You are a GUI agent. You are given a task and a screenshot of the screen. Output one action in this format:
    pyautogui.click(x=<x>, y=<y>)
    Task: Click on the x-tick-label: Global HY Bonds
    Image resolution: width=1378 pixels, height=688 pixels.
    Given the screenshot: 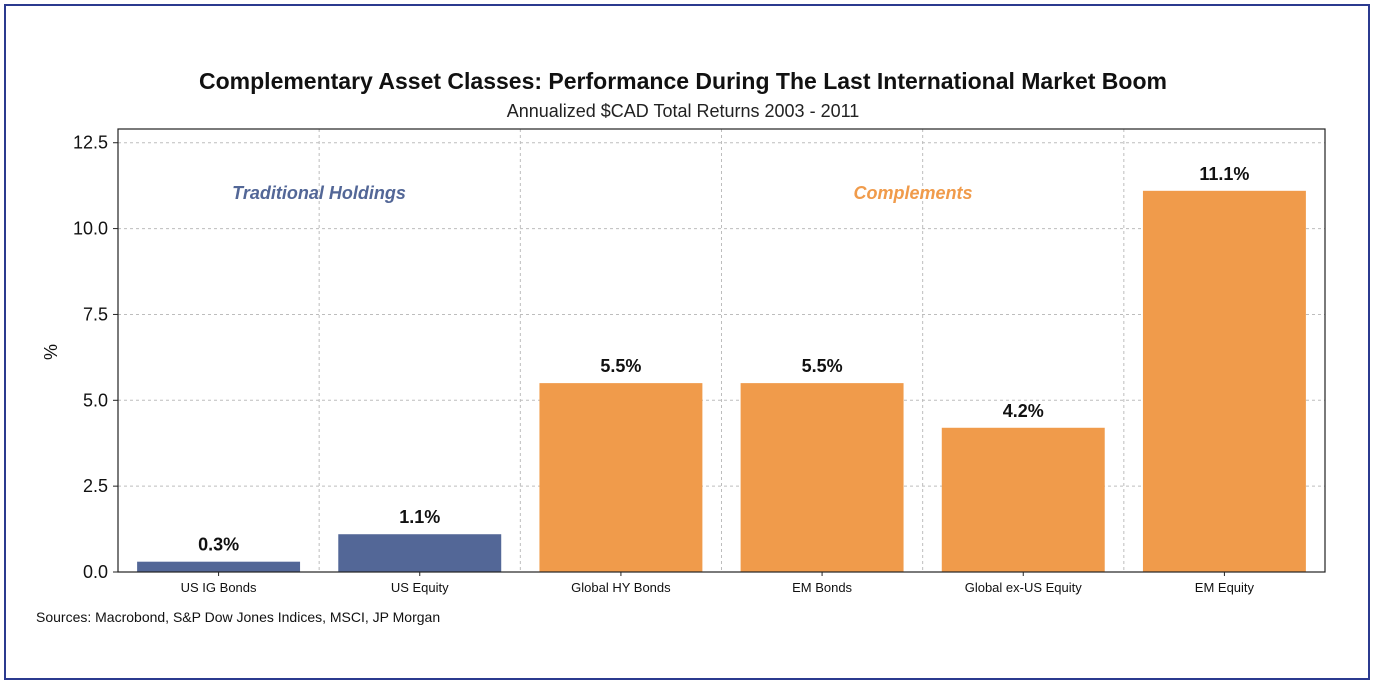 What is the action you would take?
    pyautogui.click(x=621, y=587)
    